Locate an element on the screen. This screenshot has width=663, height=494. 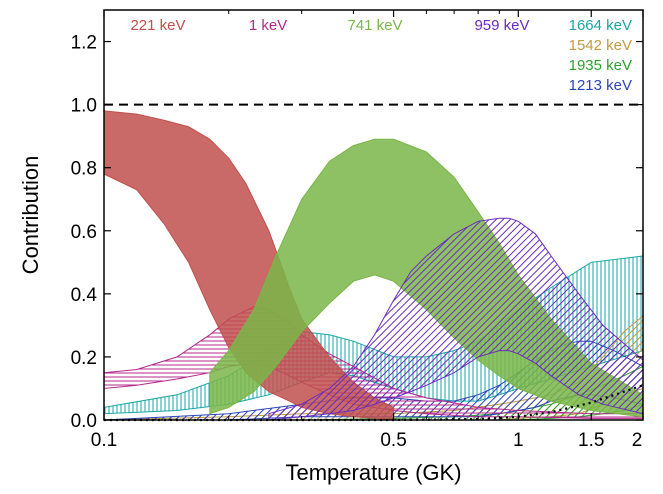
y-axis-title: Contribution is located at coordinates (30, 215).